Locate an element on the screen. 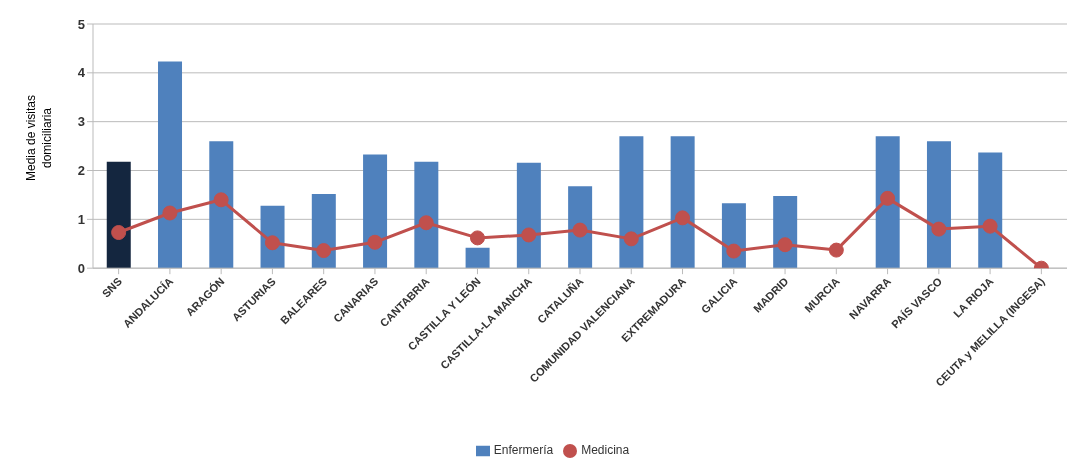  y-tick-label: 0 is located at coordinates (81, 268).